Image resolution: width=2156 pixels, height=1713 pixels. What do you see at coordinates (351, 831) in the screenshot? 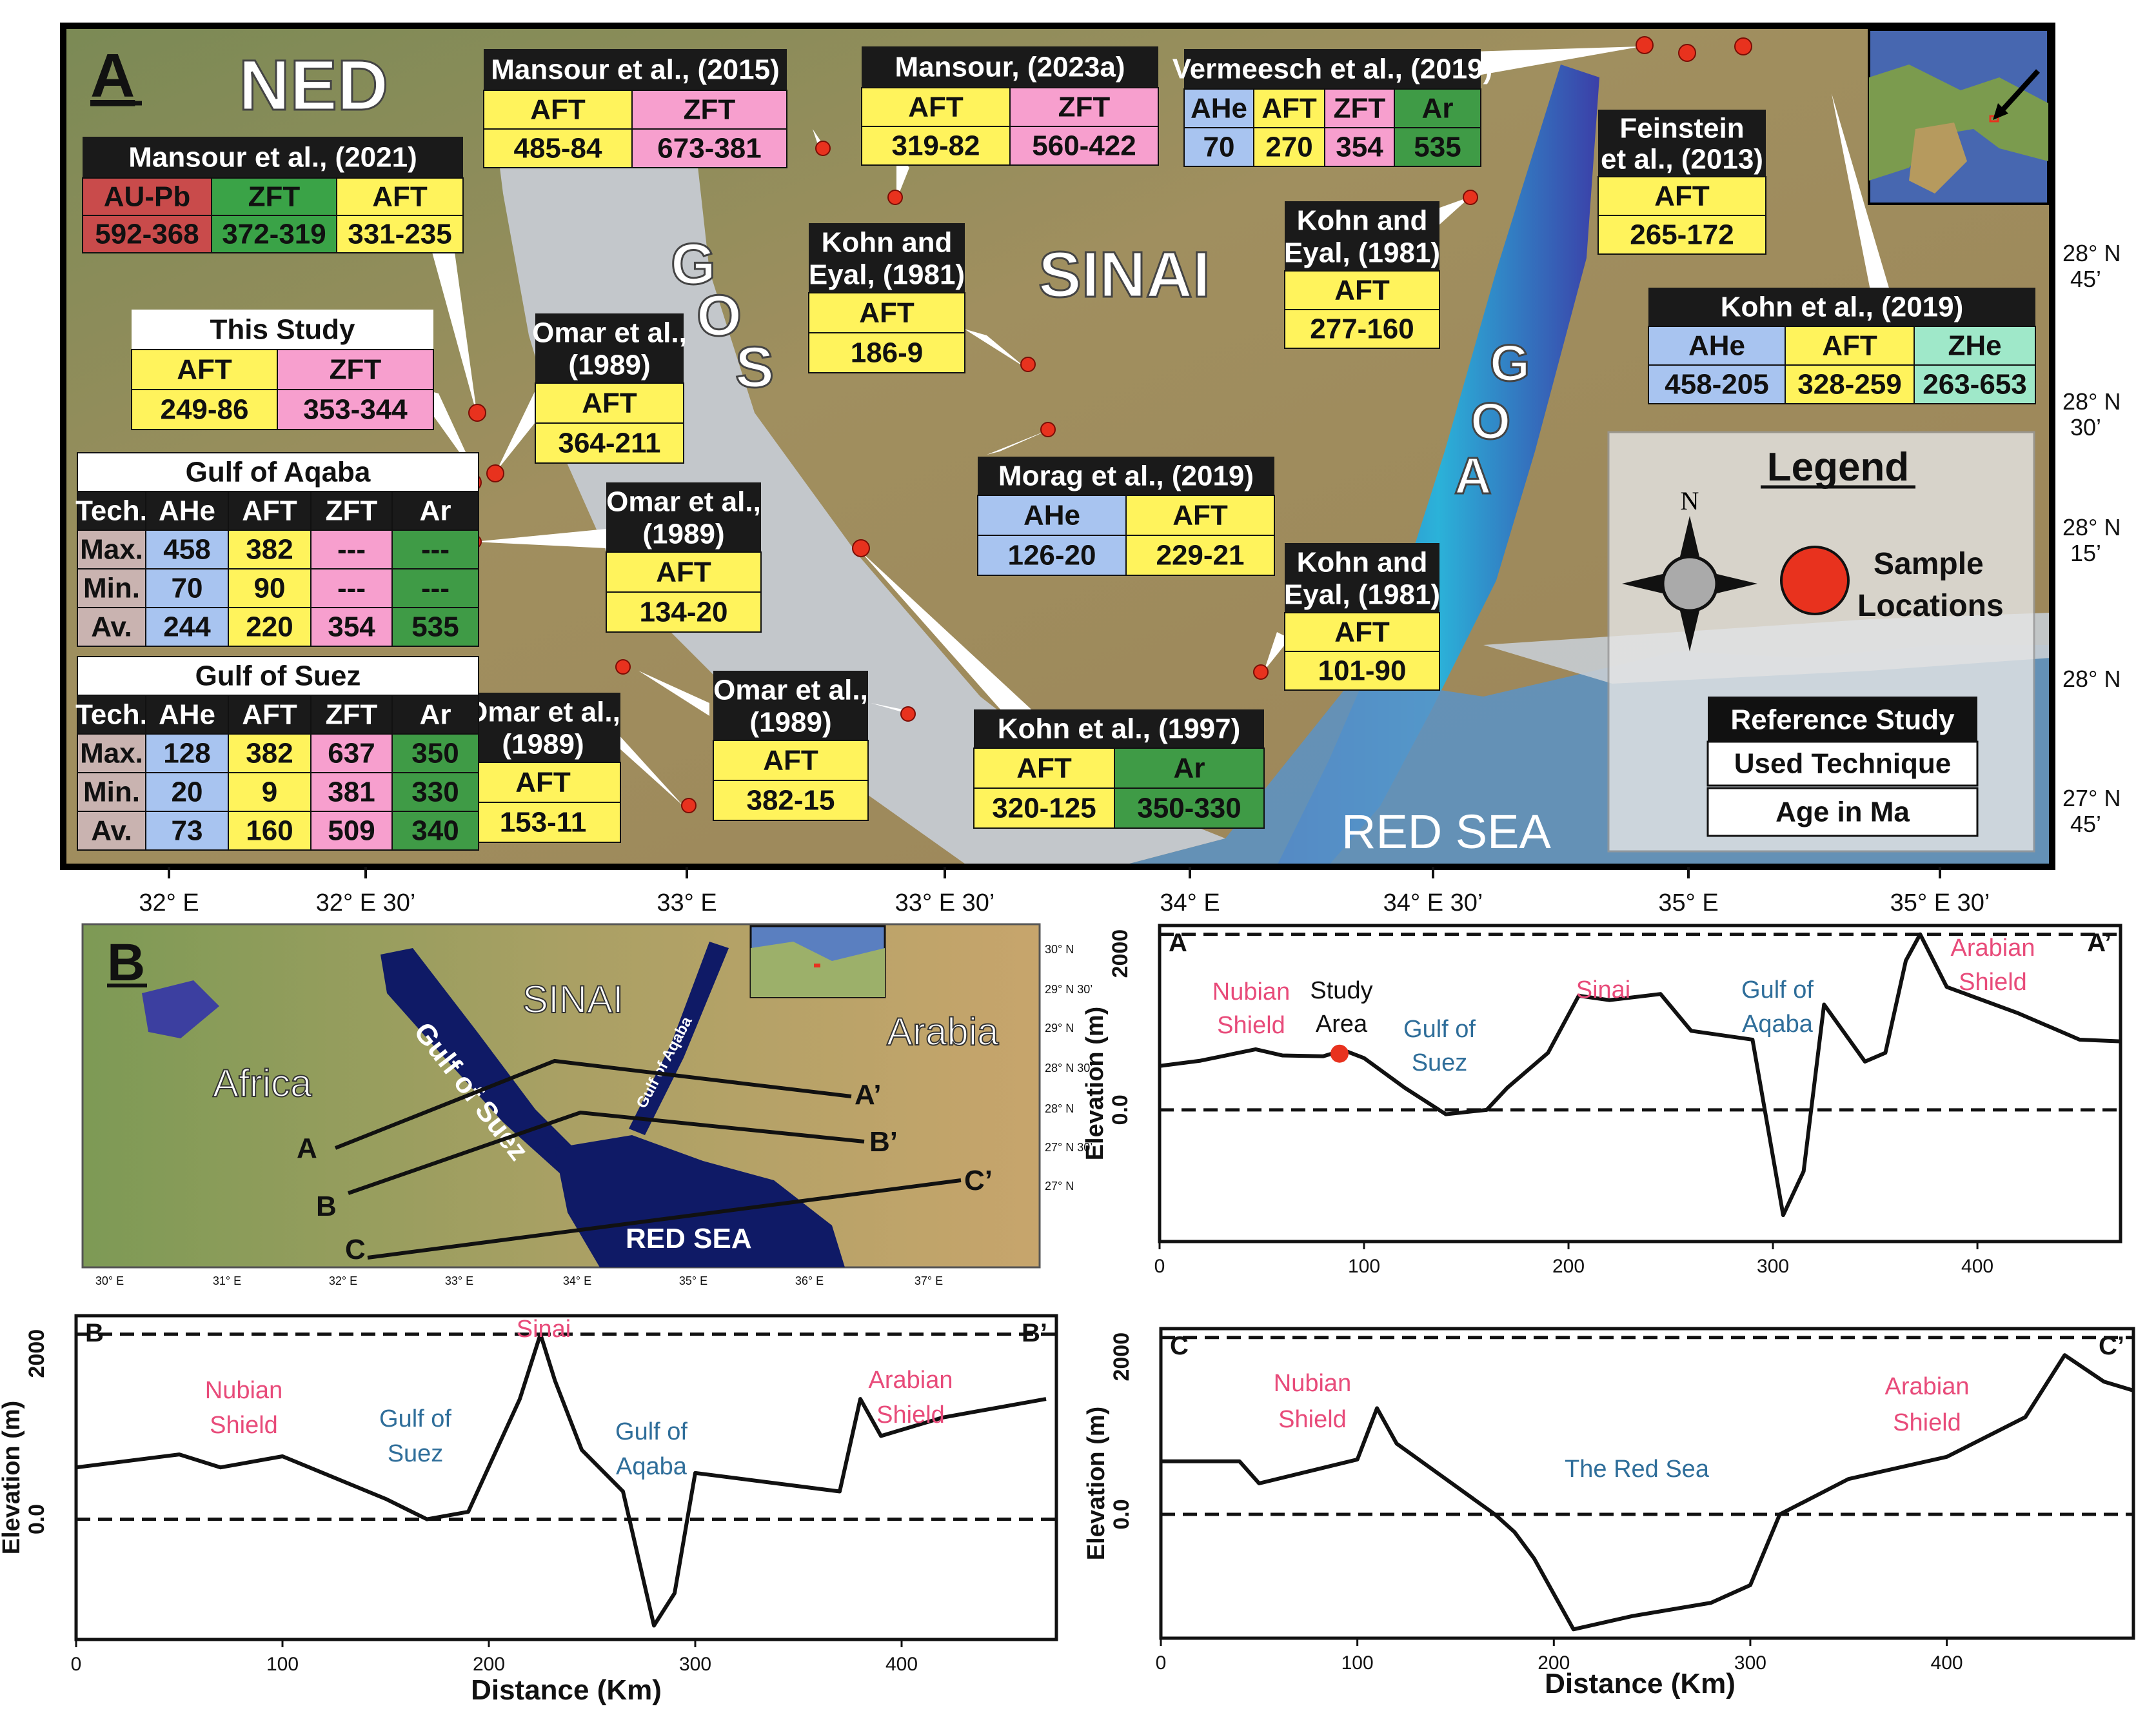
I see `table-cell: 509` at bounding box center [351, 831].